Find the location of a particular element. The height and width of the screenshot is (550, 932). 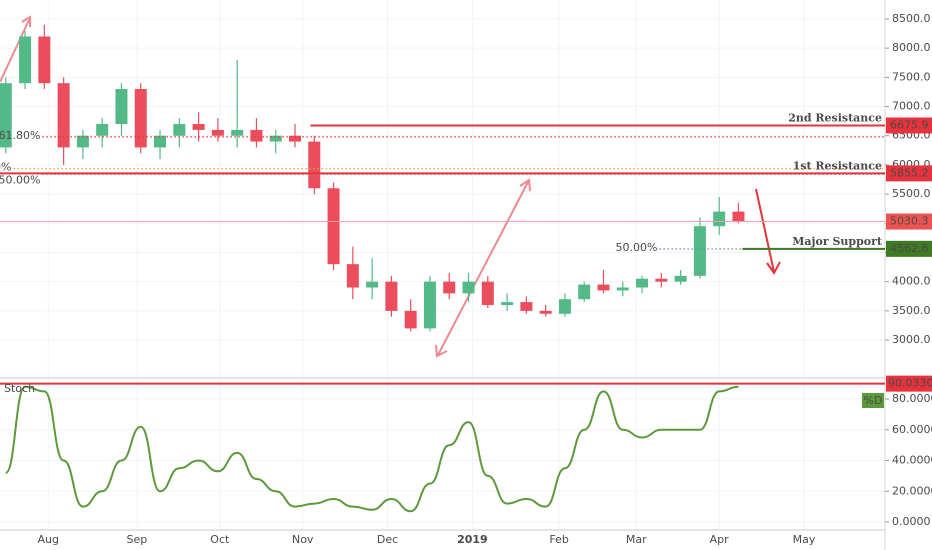

x-tick-label: Dec is located at coordinates (387, 539).